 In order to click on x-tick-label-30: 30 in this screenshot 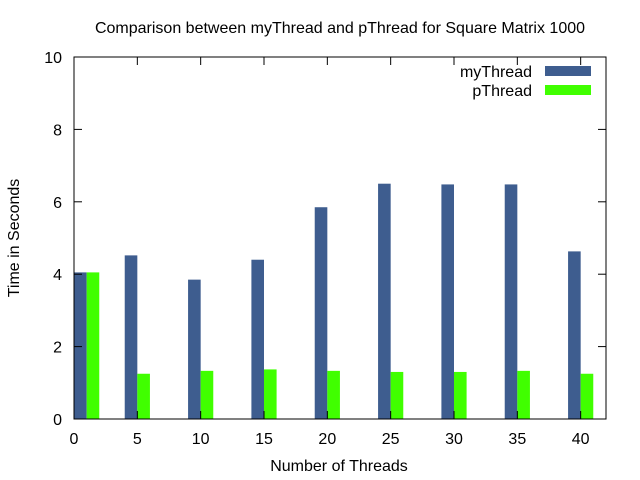, I will do `click(454, 439)`.